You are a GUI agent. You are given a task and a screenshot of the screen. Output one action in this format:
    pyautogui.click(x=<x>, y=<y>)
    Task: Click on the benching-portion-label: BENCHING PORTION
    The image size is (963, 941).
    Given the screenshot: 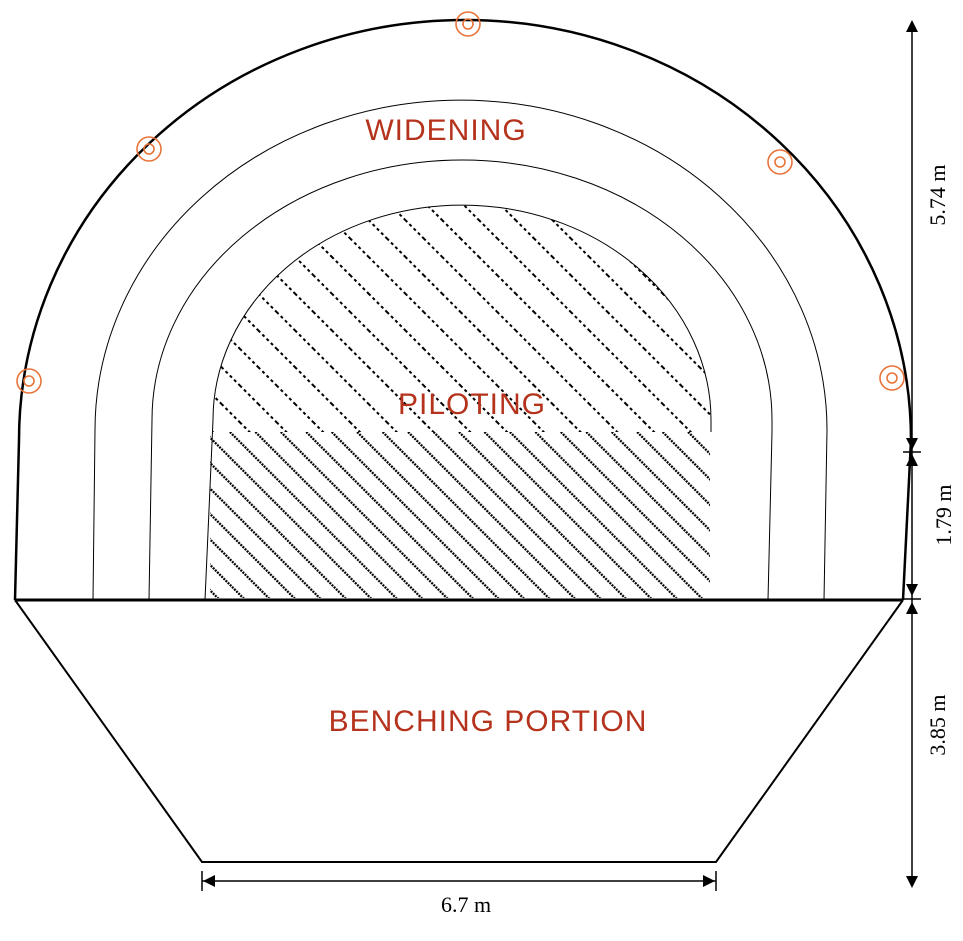 What is the action you would take?
    pyautogui.click(x=488, y=721)
    